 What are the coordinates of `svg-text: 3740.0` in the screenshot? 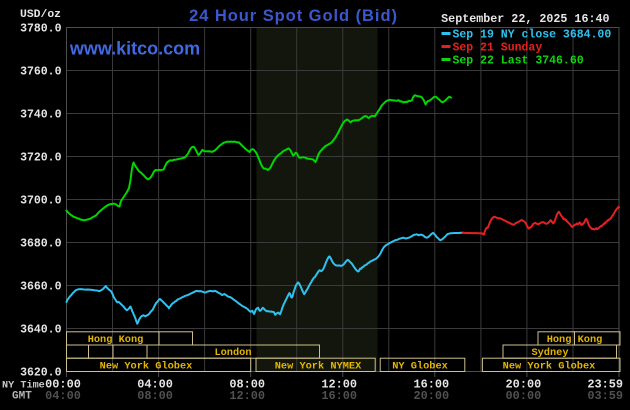 It's located at (41, 115).